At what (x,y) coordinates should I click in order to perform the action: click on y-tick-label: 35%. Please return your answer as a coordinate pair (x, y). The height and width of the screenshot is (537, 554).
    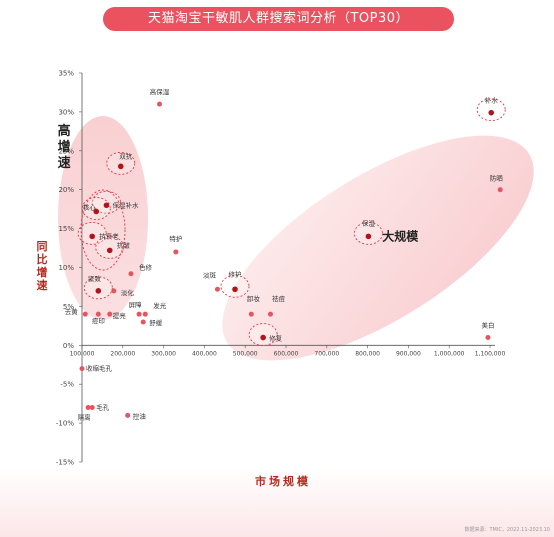
    Looking at the image, I should click on (66, 74).